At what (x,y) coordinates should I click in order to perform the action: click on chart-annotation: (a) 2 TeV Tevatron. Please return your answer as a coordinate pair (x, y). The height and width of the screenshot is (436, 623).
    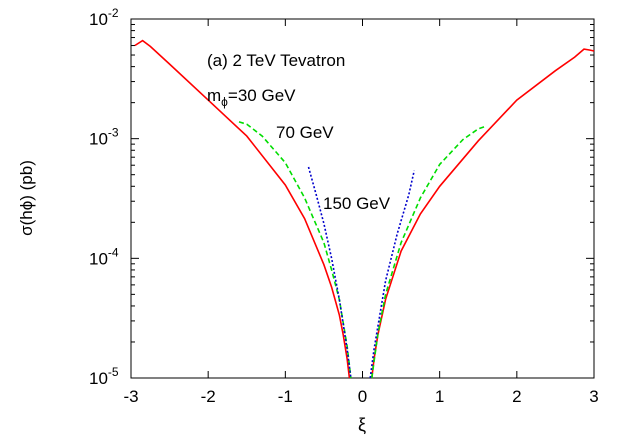
    Looking at the image, I should click on (276, 60).